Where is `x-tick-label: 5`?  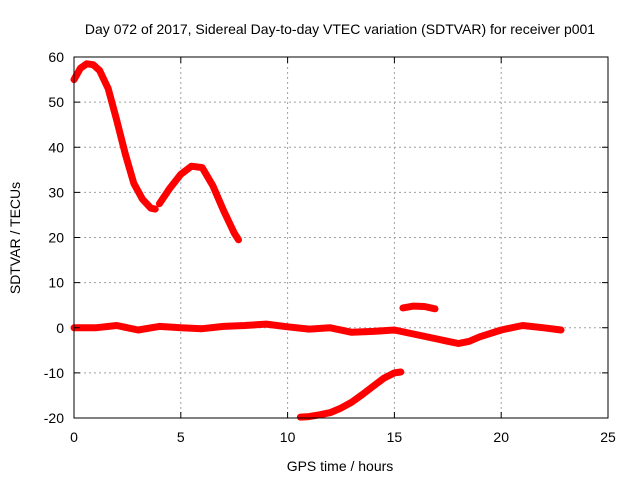 x-tick-label: 5 is located at coordinates (181, 437).